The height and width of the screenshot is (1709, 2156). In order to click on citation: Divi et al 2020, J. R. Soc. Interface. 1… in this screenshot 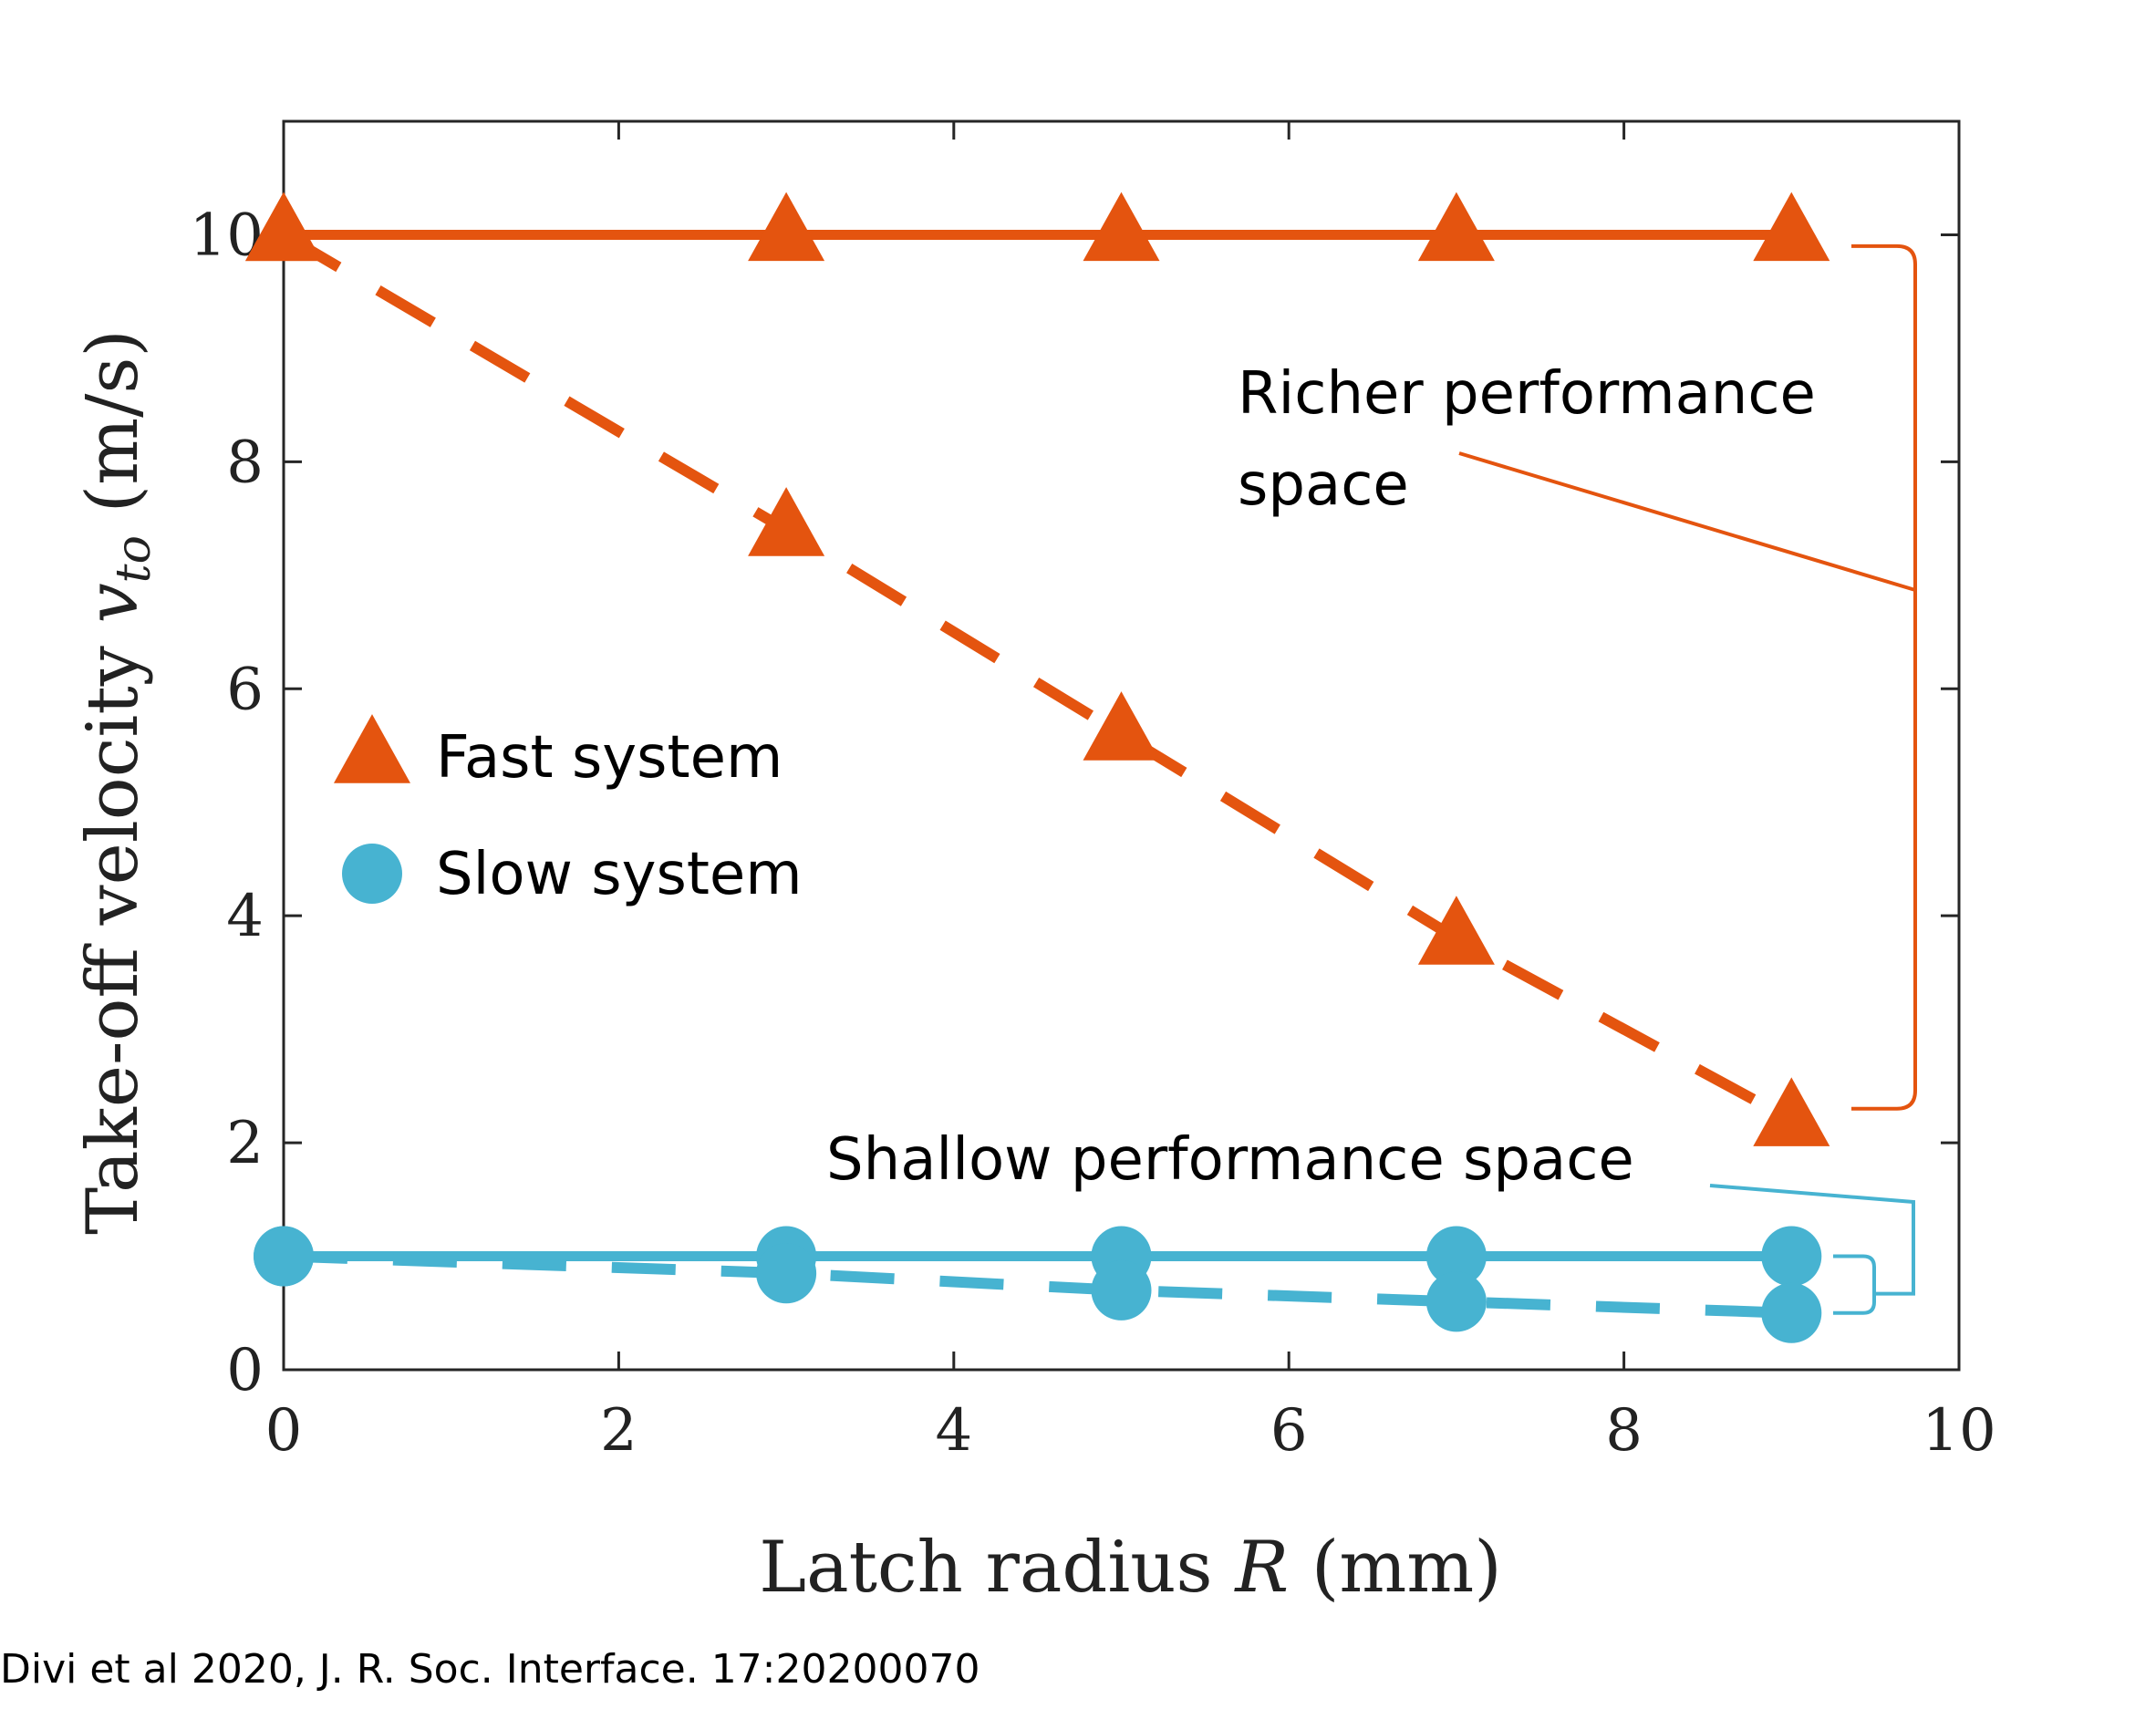, I will do `click(490, 1670)`.